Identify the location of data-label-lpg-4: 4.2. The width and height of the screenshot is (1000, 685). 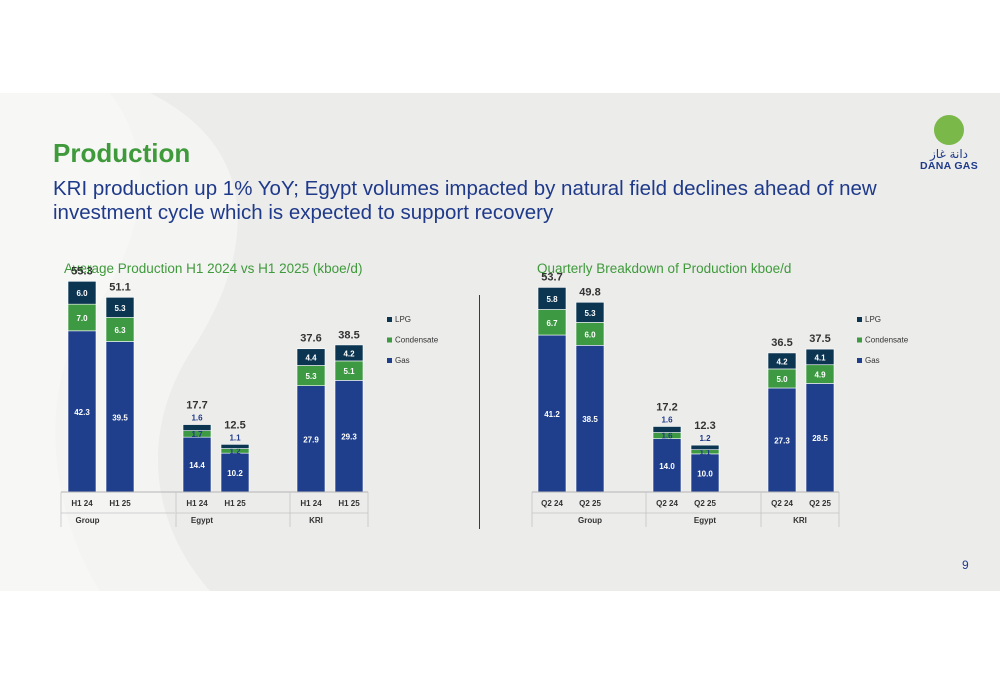
(782, 361).